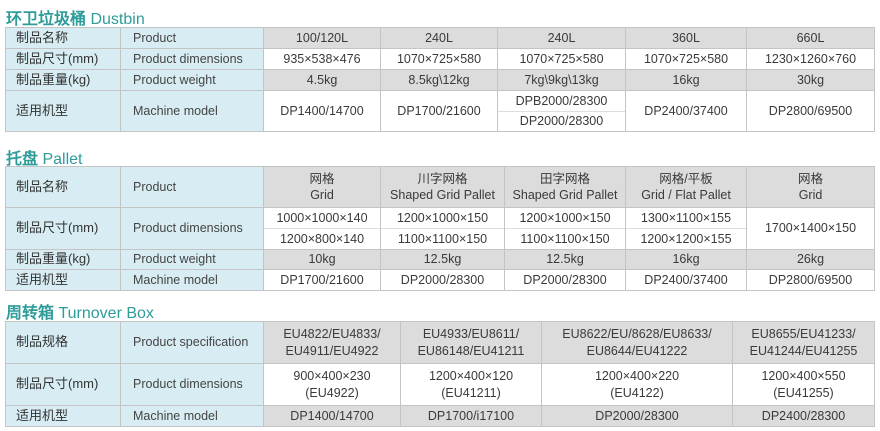 Image resolution: width=880 pixels, height=431 pixels. I want to click on cell-line: 4.5kg, so click(322, 79).